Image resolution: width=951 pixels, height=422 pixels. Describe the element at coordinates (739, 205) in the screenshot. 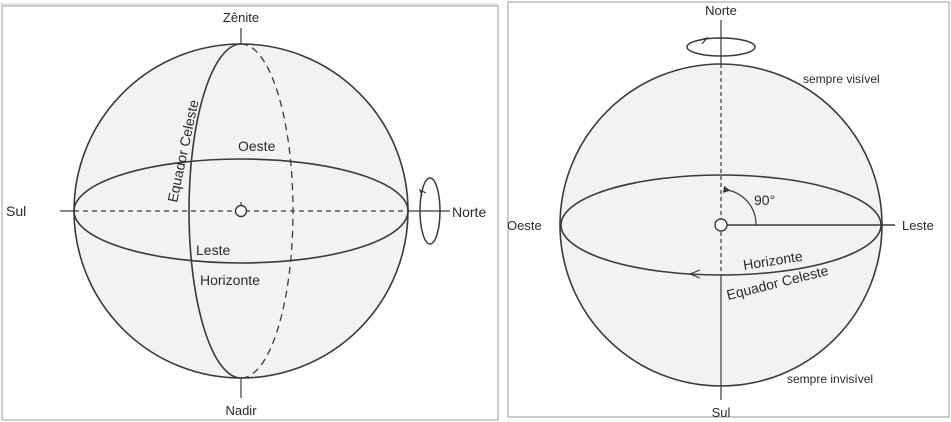

I see `right-angle-arc` at that location.